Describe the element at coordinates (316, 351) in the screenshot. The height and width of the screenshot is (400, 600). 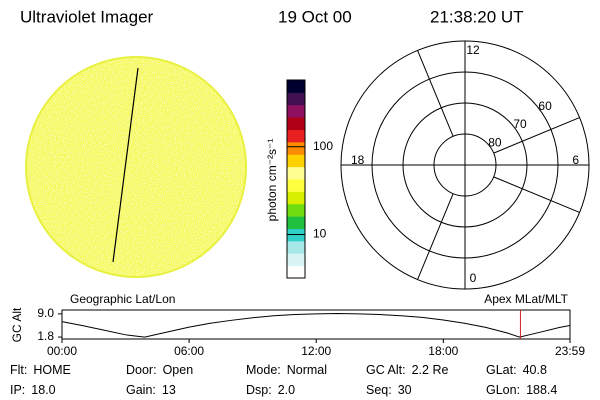
I see `x-tick-label: 12:00` at that location.